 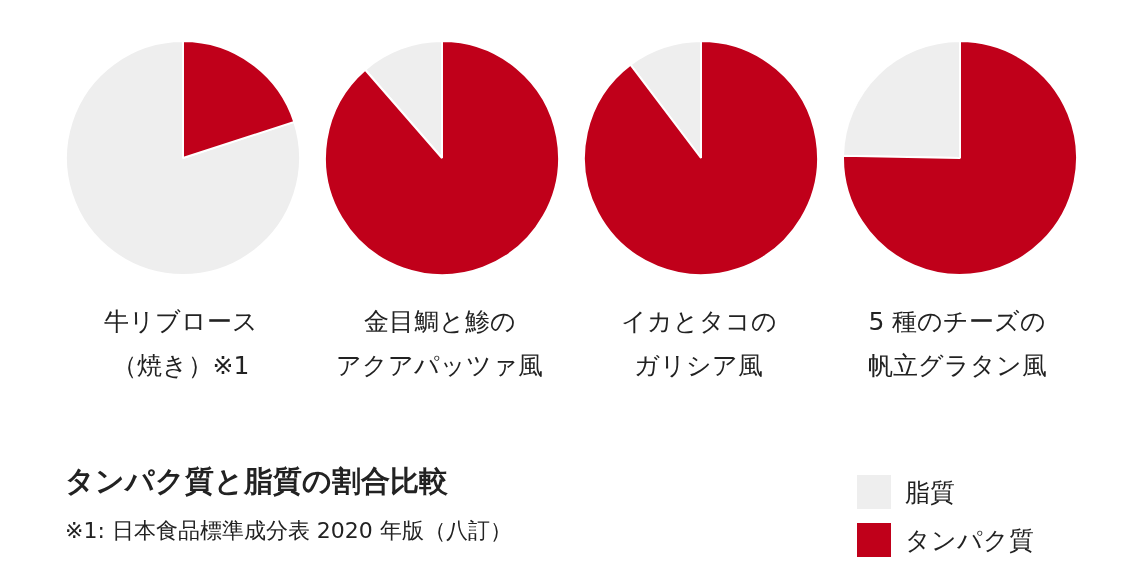 I want to click on text: 帆立グラタン風, so click(x=957, y=366).